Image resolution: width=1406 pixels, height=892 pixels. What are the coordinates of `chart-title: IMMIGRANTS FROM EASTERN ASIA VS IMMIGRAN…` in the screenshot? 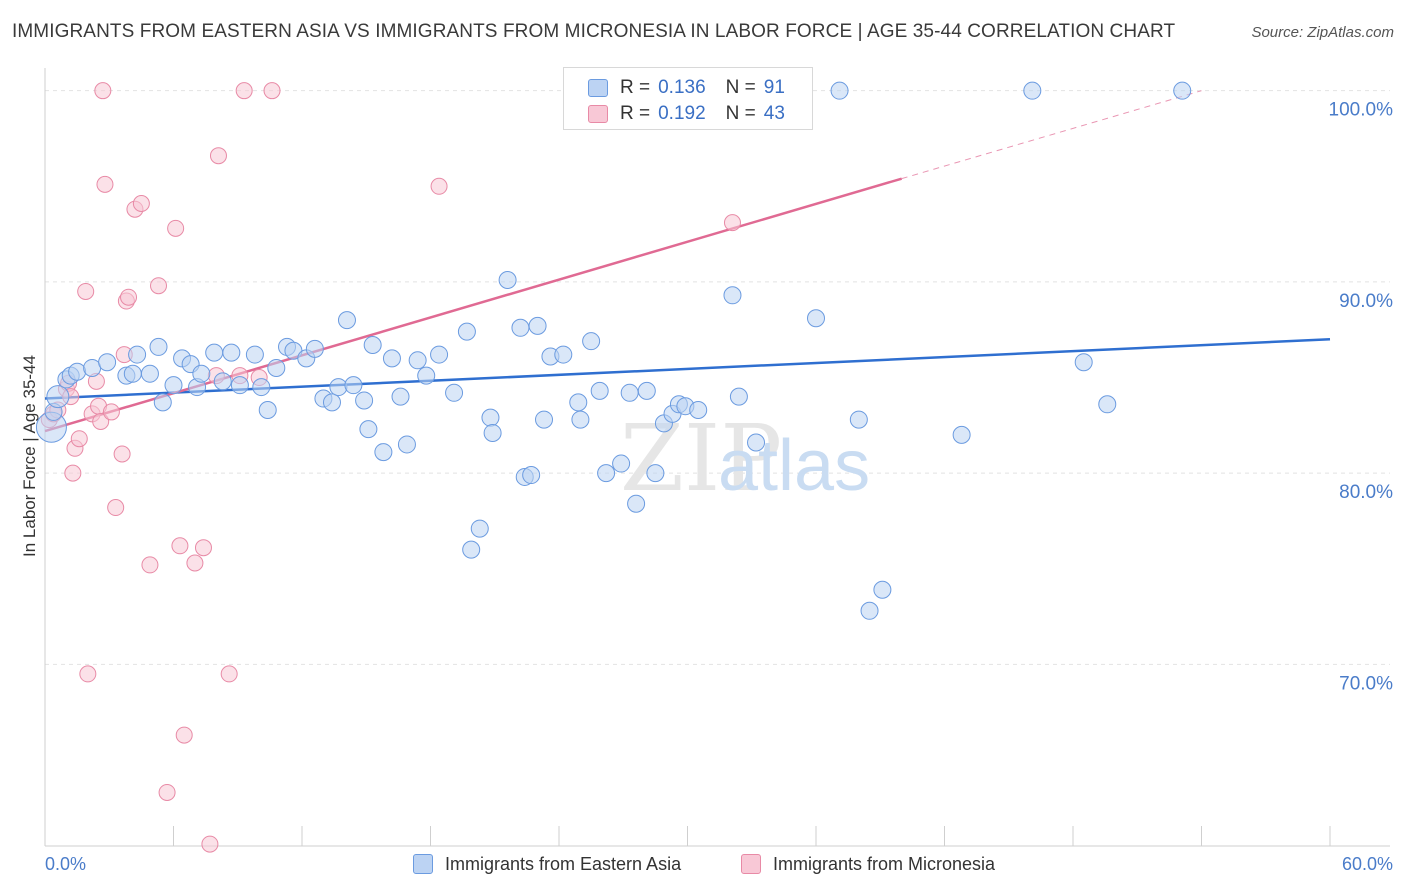 It's located at (594, 31).